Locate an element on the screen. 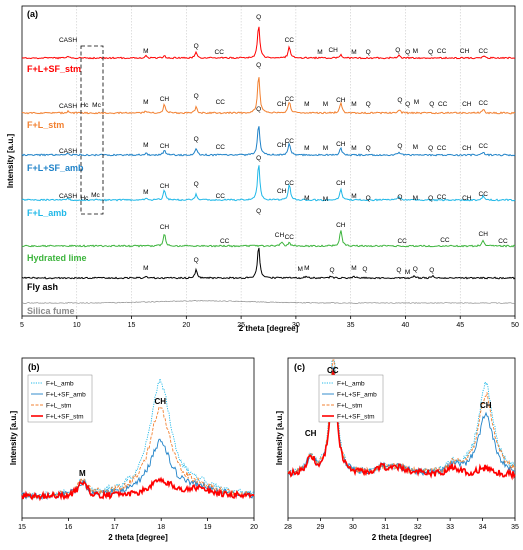 The width and height of the screenshot is (523, 550). x-tick-label-b: 19 is located at coordinates (208, 527).